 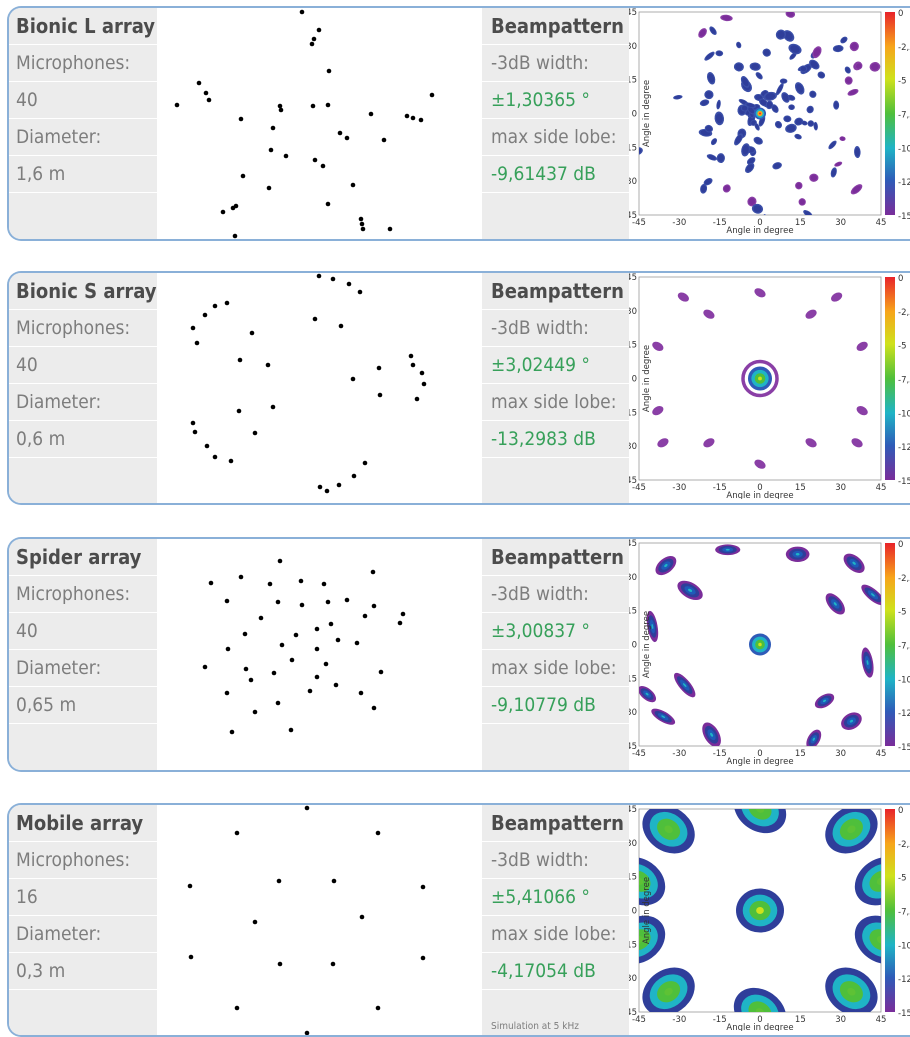 I want to click on microphones-count: 16, so click(x=83, y=897).